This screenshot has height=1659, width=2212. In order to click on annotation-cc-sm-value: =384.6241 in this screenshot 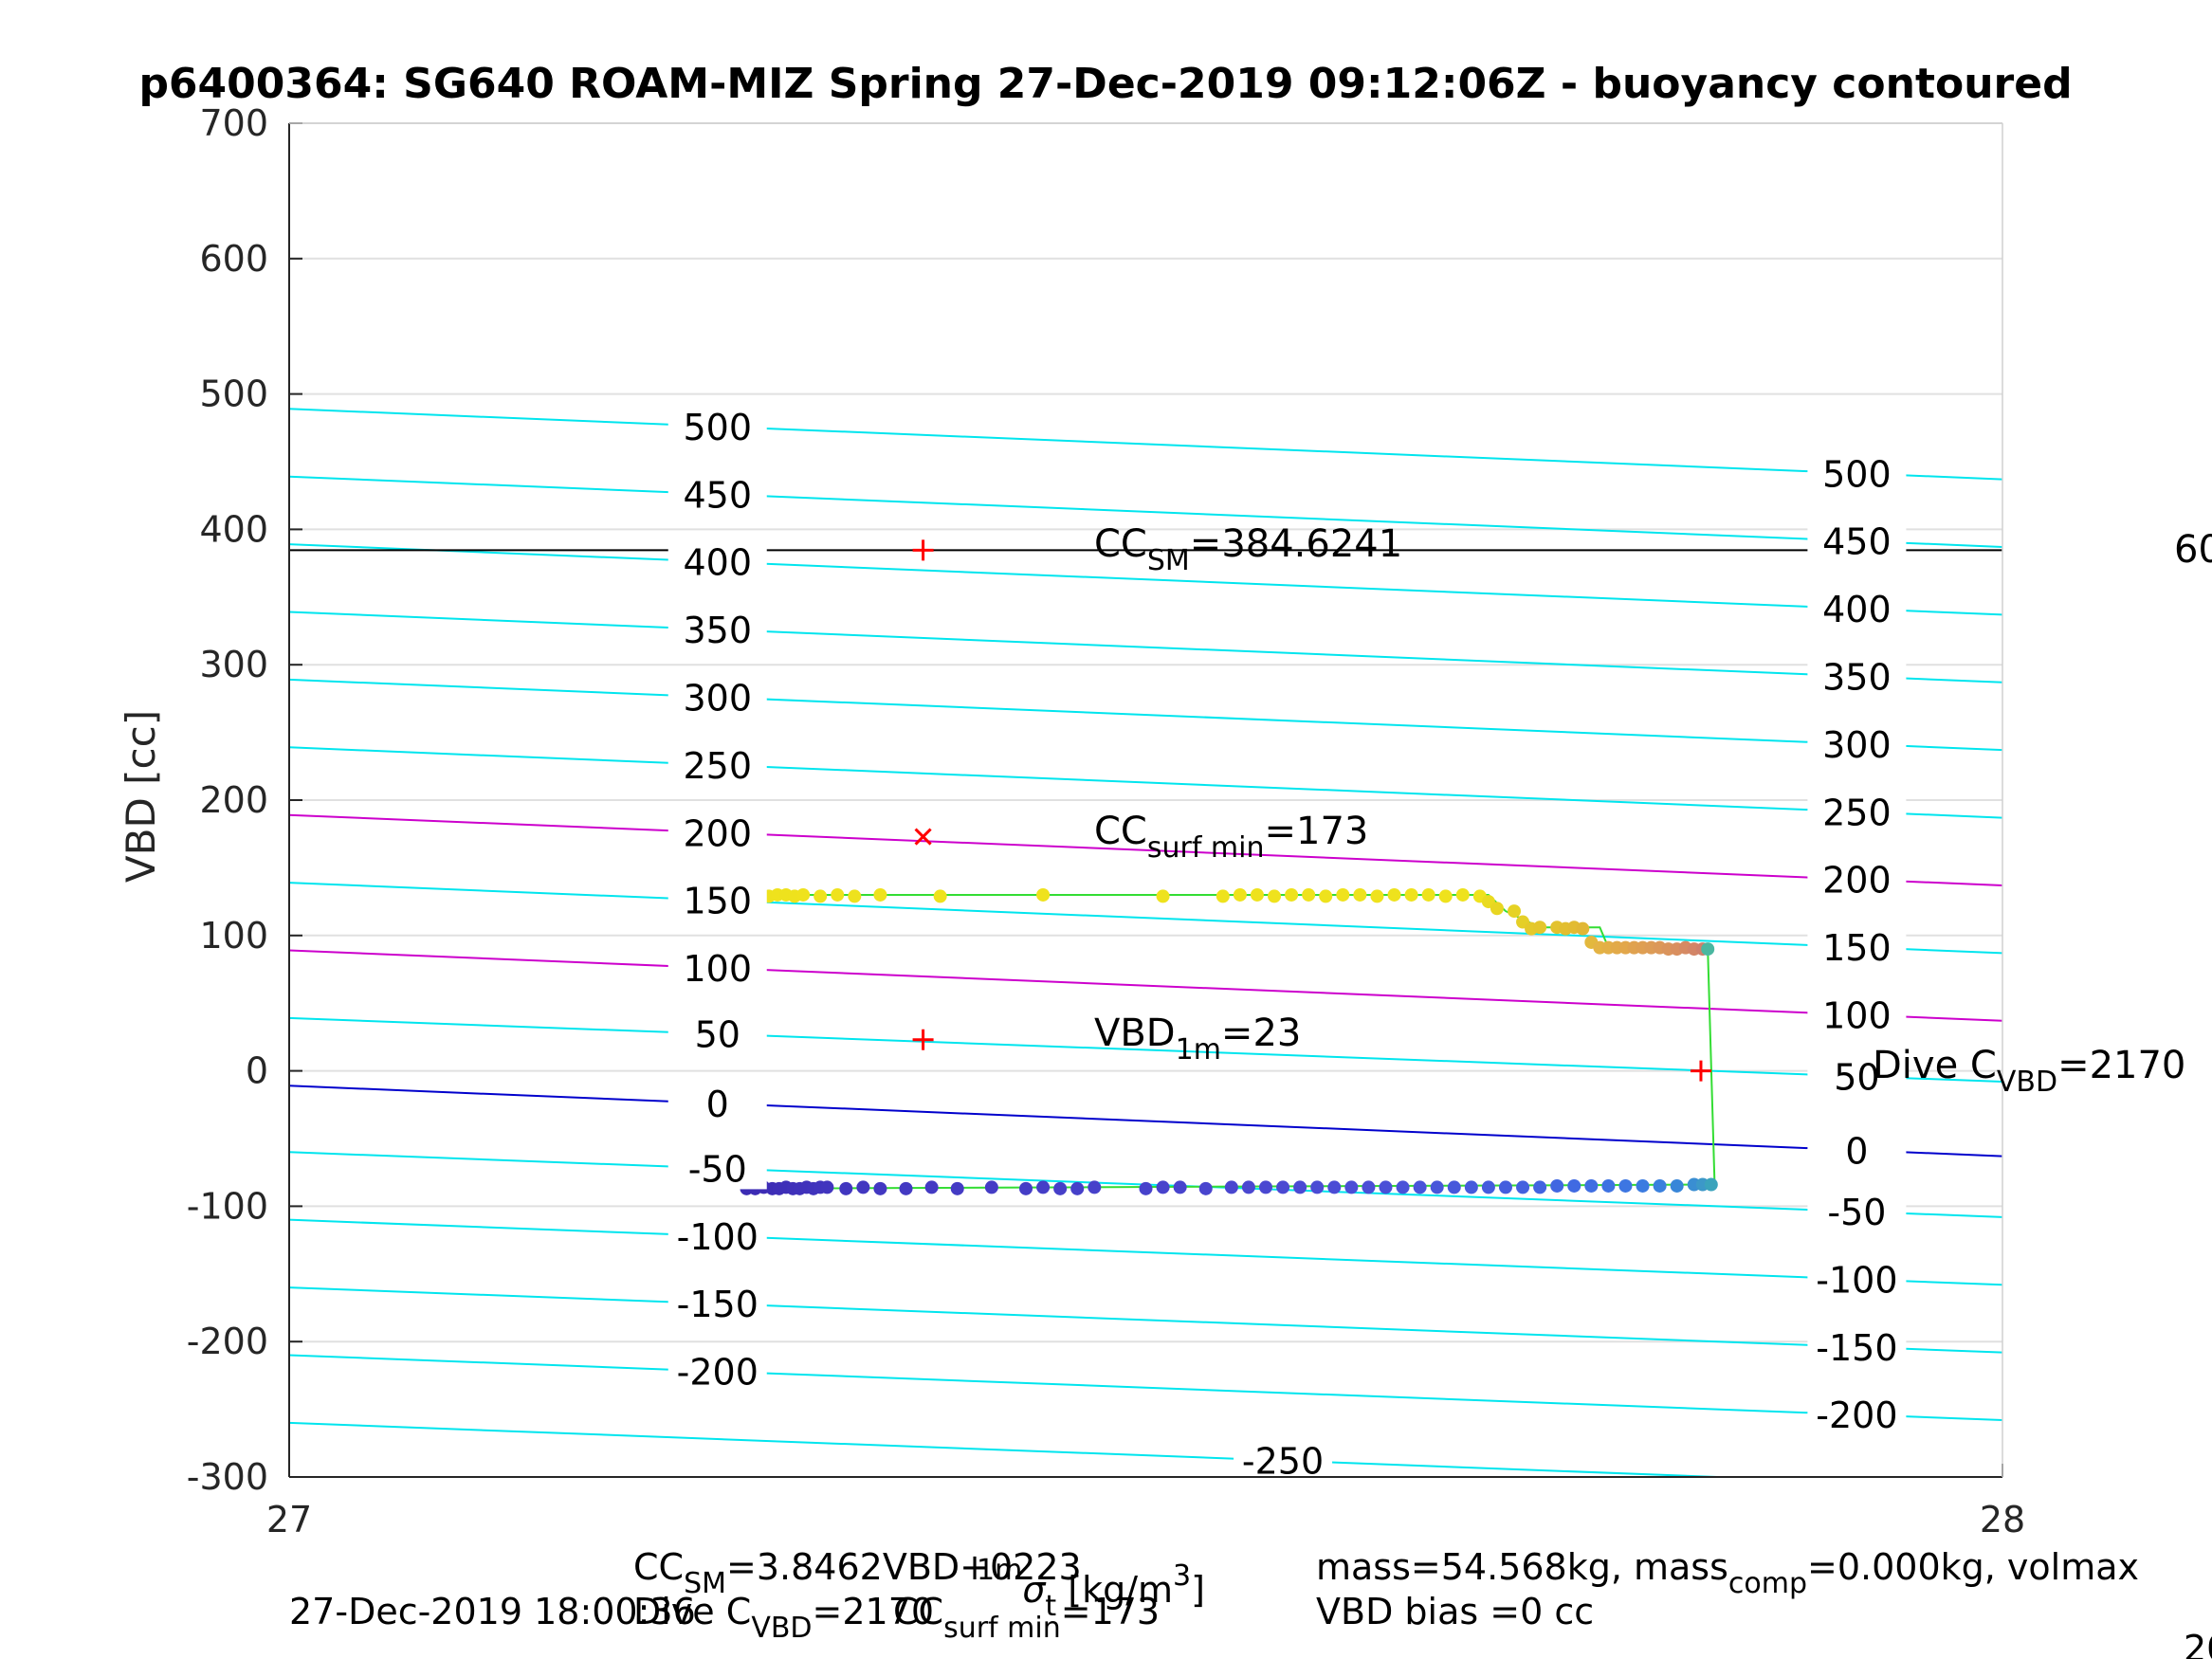, I will do `click(1296, 544)`.